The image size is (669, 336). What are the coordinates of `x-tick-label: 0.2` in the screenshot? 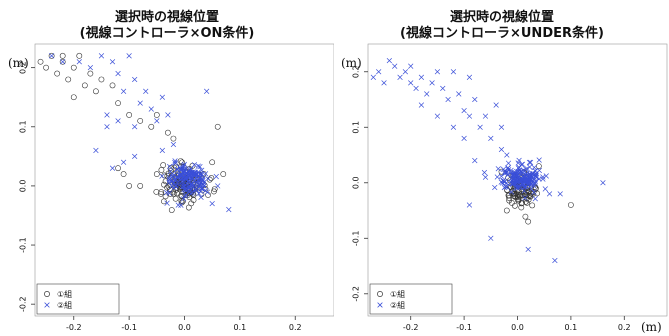 It's located at (295, 327).